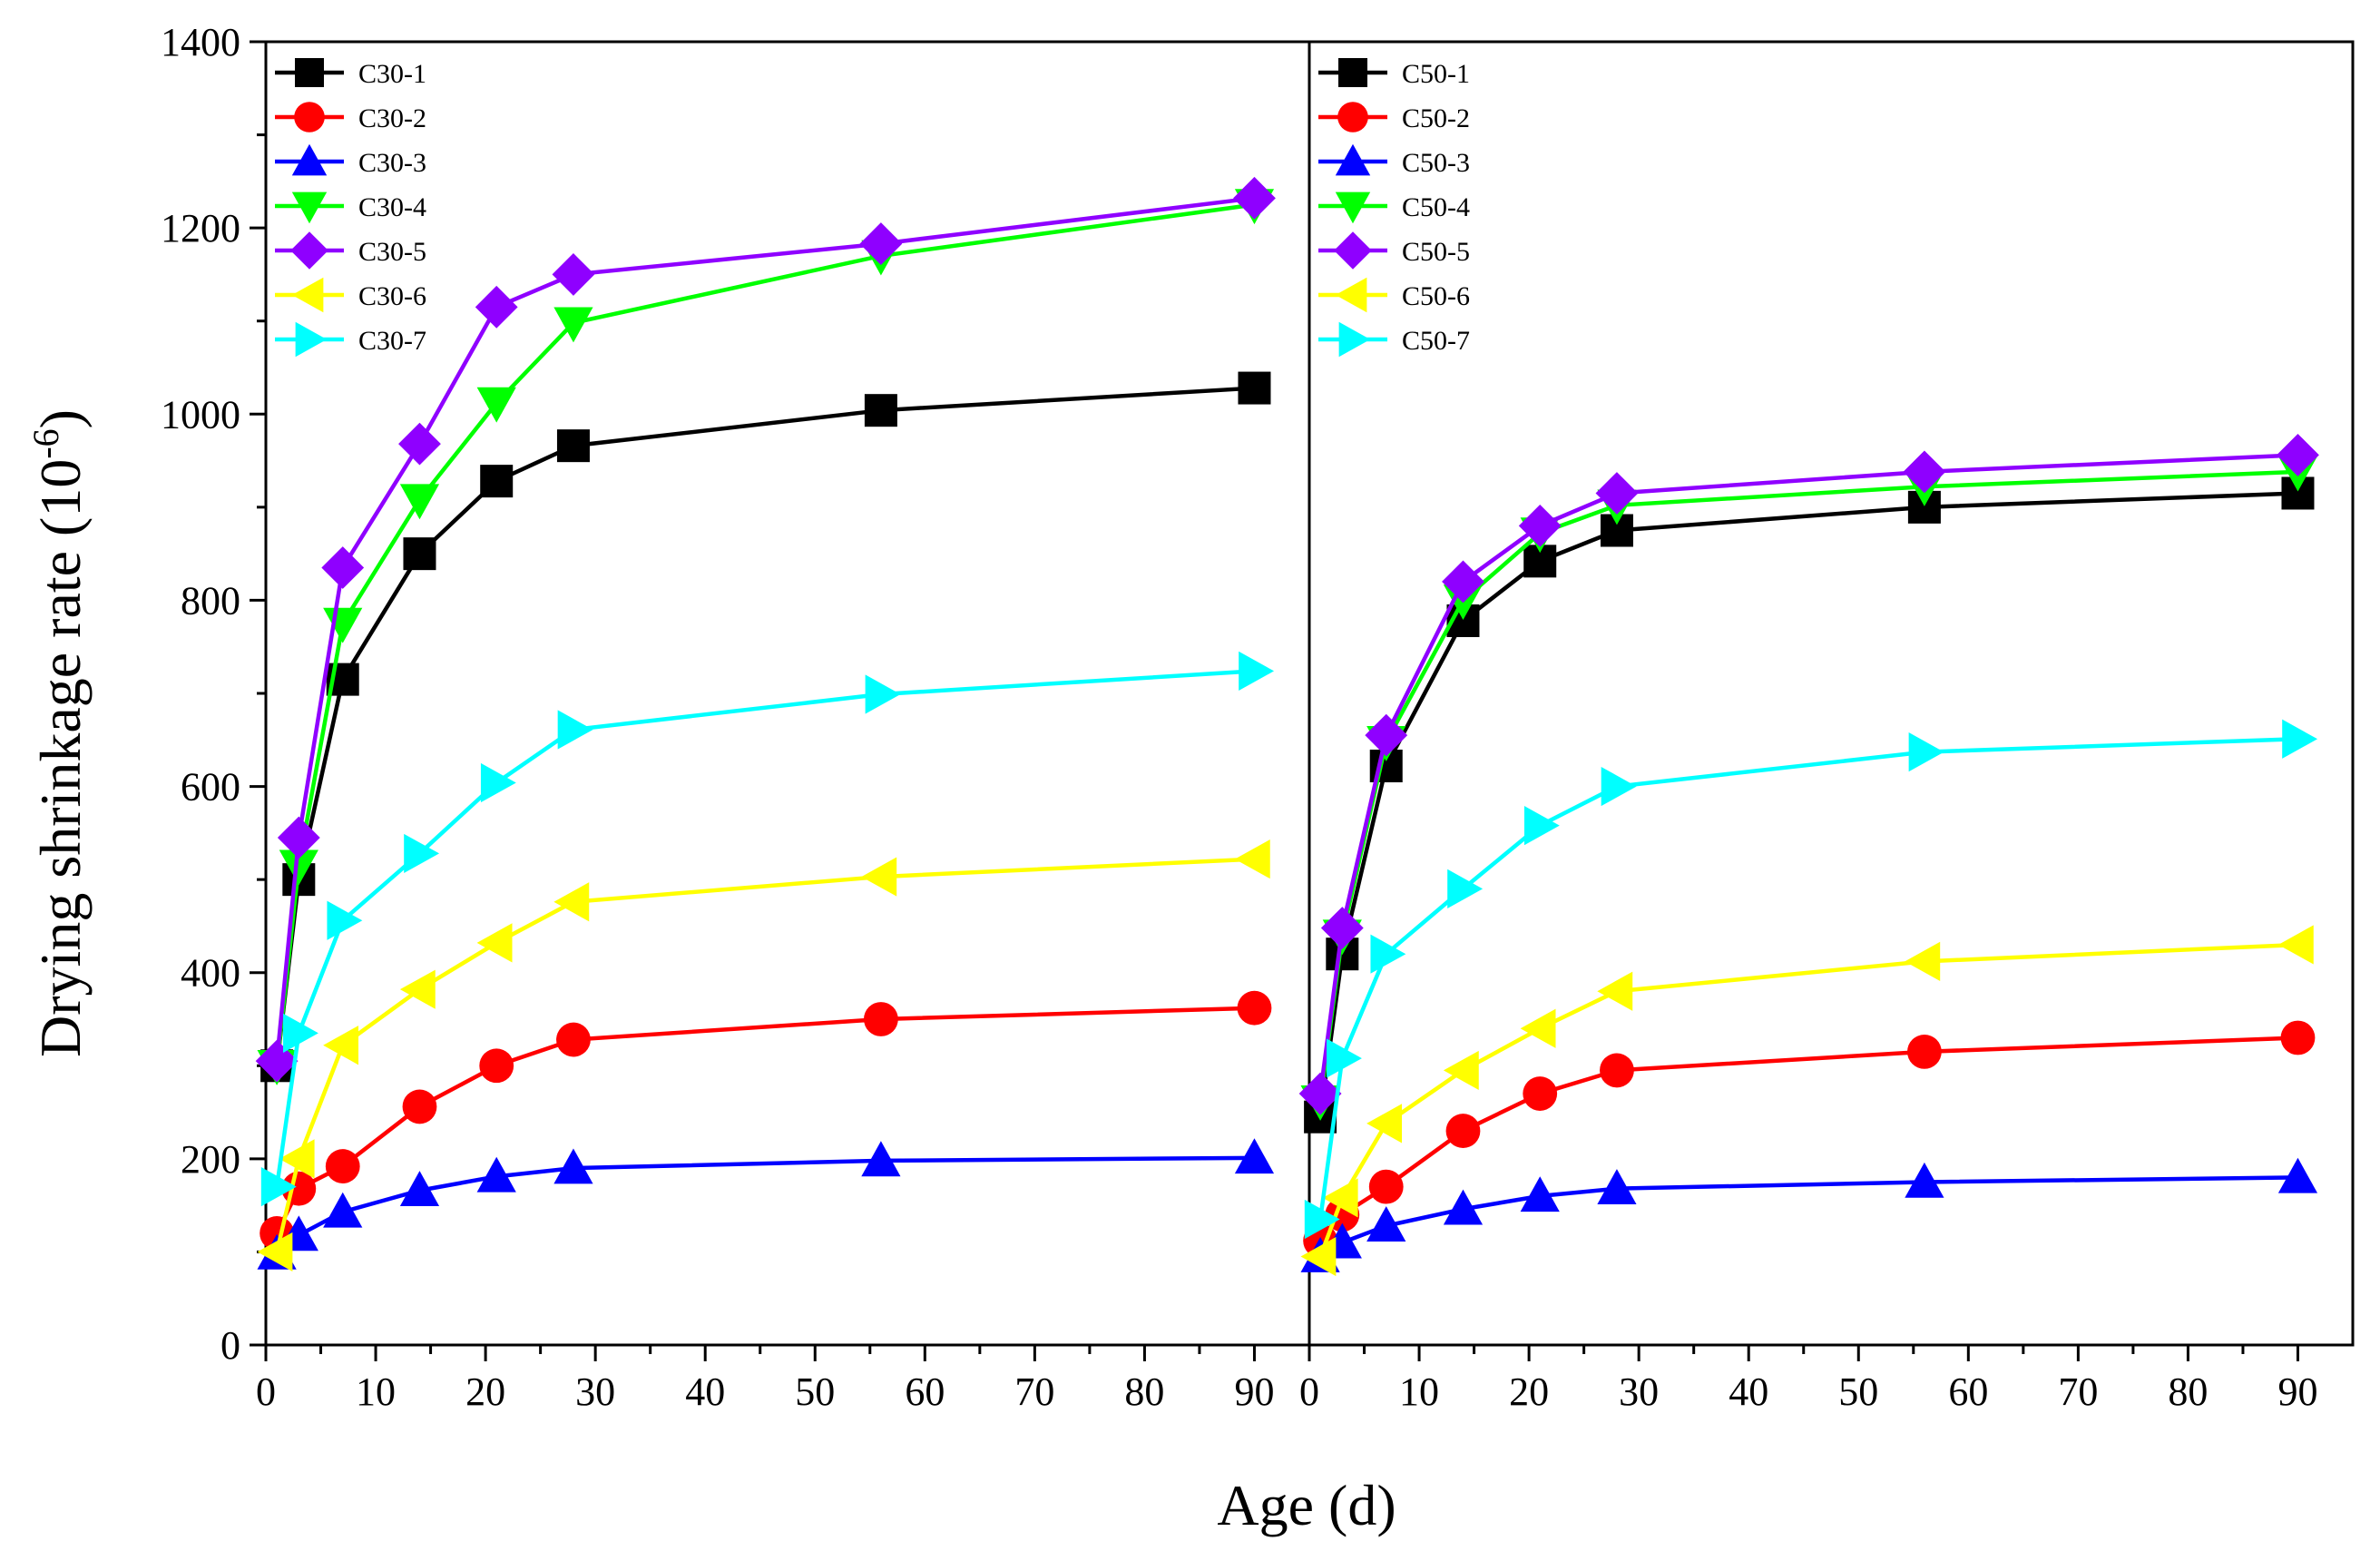 Image resolution: width=2380 pixels, height=1551 pixels. I want to click on legend-item-C30-4: C30-4, so click(351, 207).